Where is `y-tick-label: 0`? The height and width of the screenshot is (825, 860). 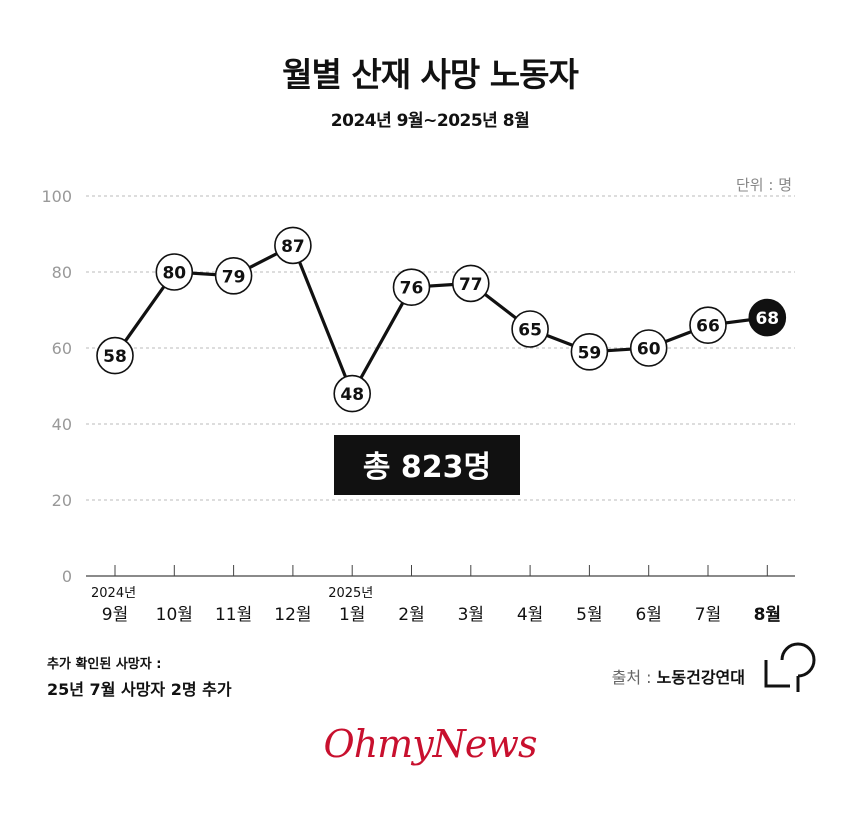 y-tick-label: 0 is located at coordinates (67, 576).